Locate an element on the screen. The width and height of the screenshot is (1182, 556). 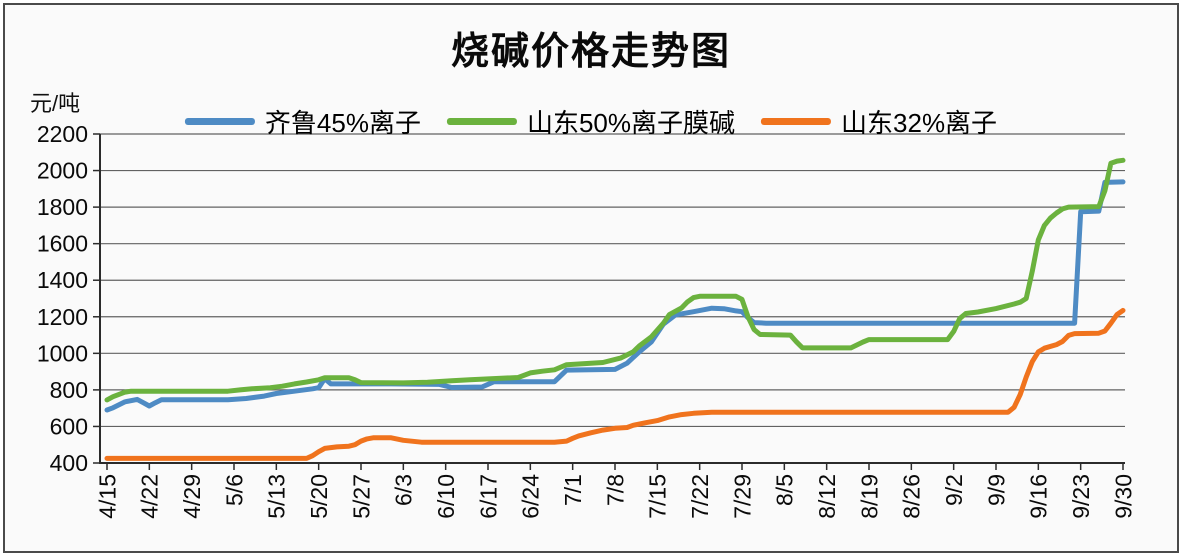
x-tick-label: 9/2 is located at coordinates (954, 490).